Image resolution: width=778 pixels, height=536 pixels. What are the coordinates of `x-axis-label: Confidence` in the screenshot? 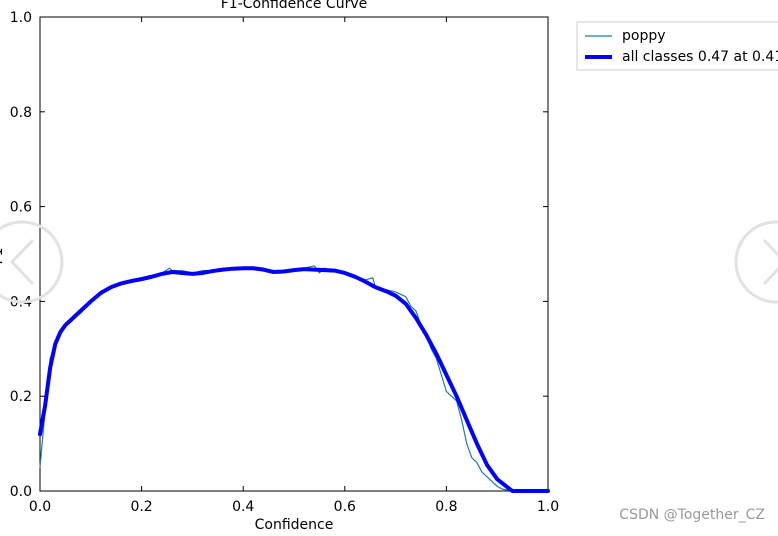 It's located at (294, 524).